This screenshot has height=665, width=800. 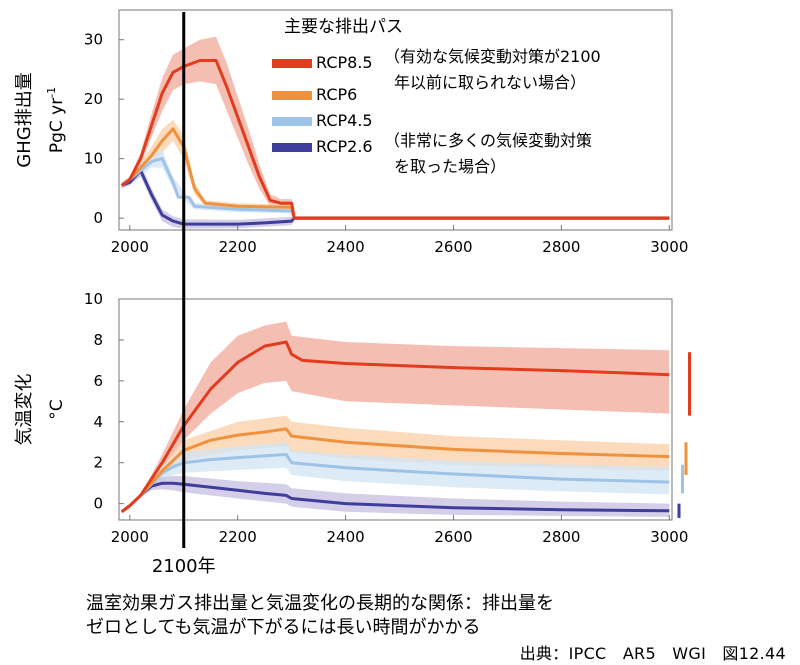 What do you see at coordinates (98, 381) in the screenshot?
I see `y-tick-label: 6` at bounding box center [98, 381].